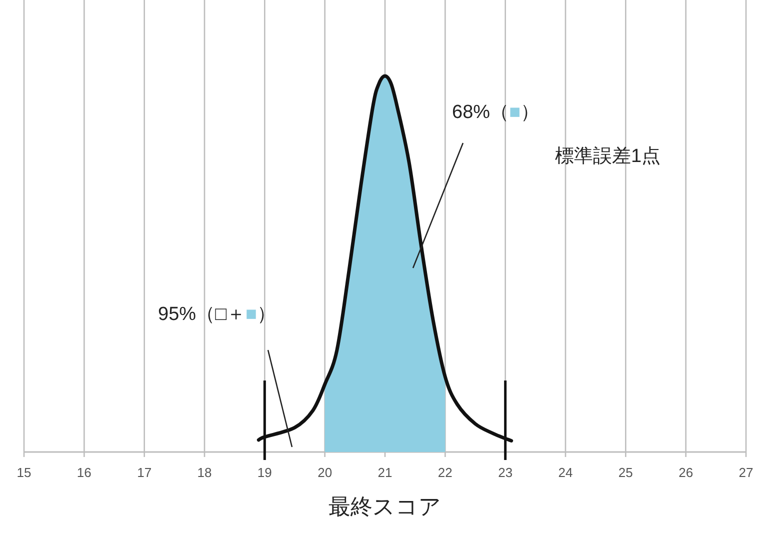 The width and height of the screenshot is (764, 534). Describe the element at coordinates (325, 472) in the screenshot. I see `x-tick-label: 20` at that location.